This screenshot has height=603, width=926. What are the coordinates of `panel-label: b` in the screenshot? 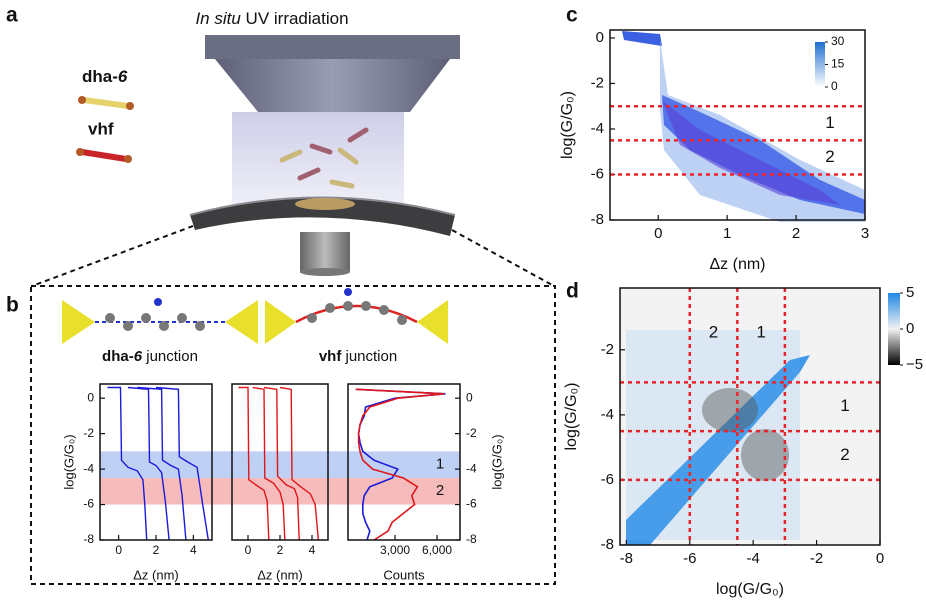 It's located at (12, 305).